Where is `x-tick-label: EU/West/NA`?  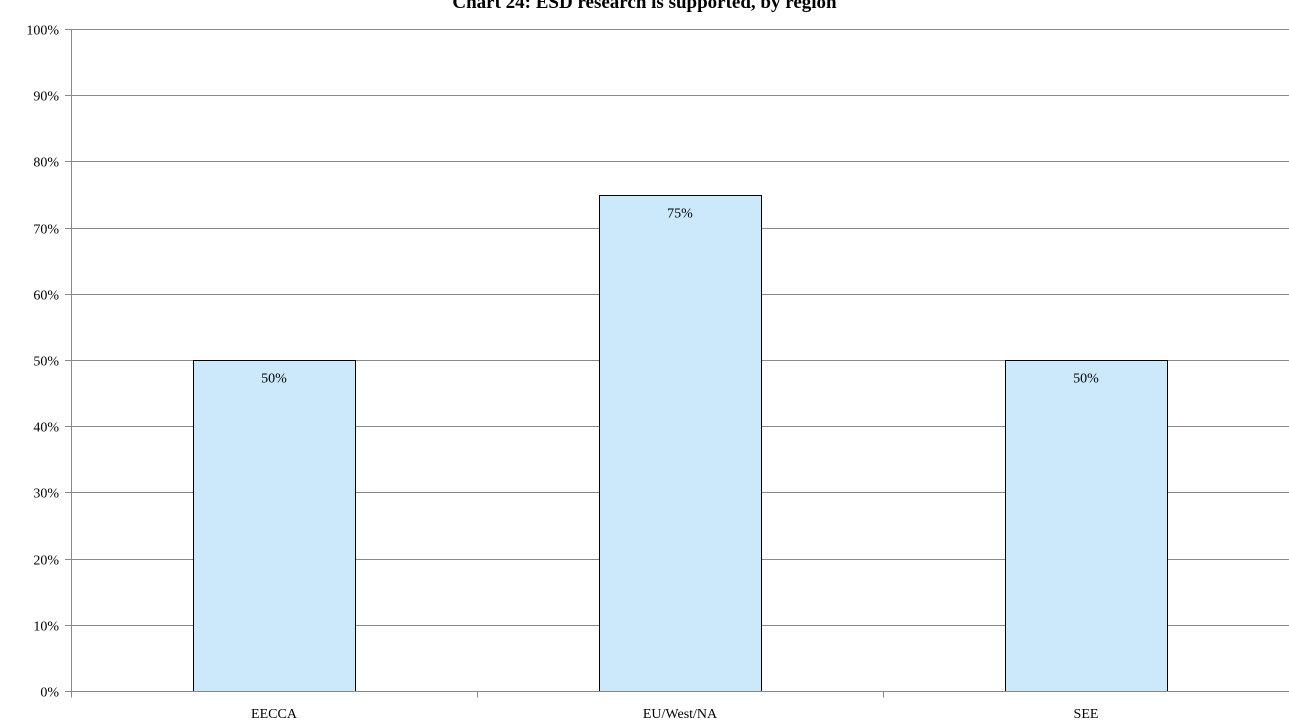 x-tick-label: EU/West/NA is located at coordinates (680, 714).